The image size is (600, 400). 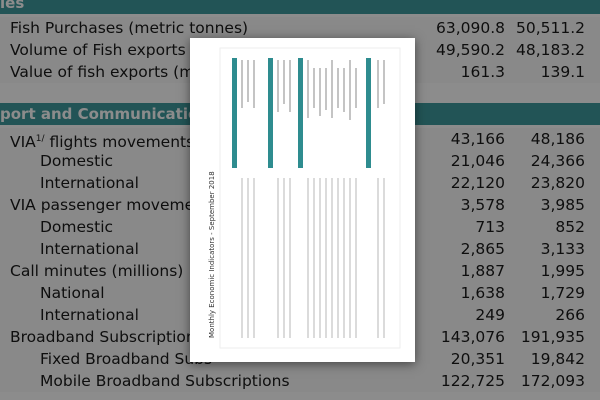 What do you see at coordinates (482, 293) in the screenshot?
I see `row-value: 1,638` at bounding box center [482, 293].